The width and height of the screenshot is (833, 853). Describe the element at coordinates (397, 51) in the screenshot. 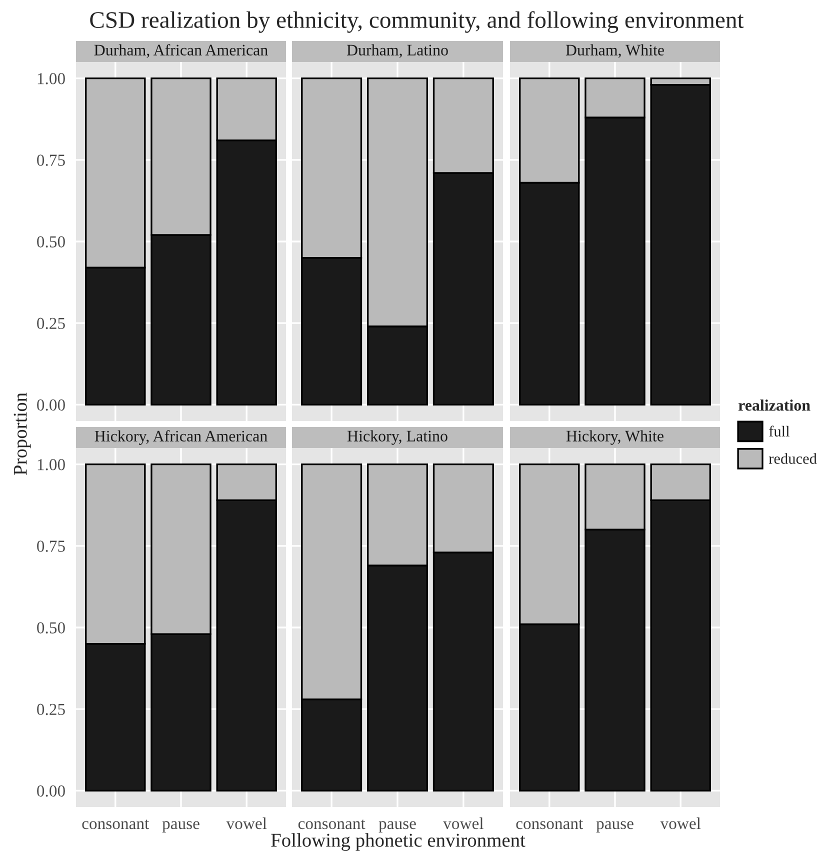

I see `chart-title: Durham, Latino` at that location.